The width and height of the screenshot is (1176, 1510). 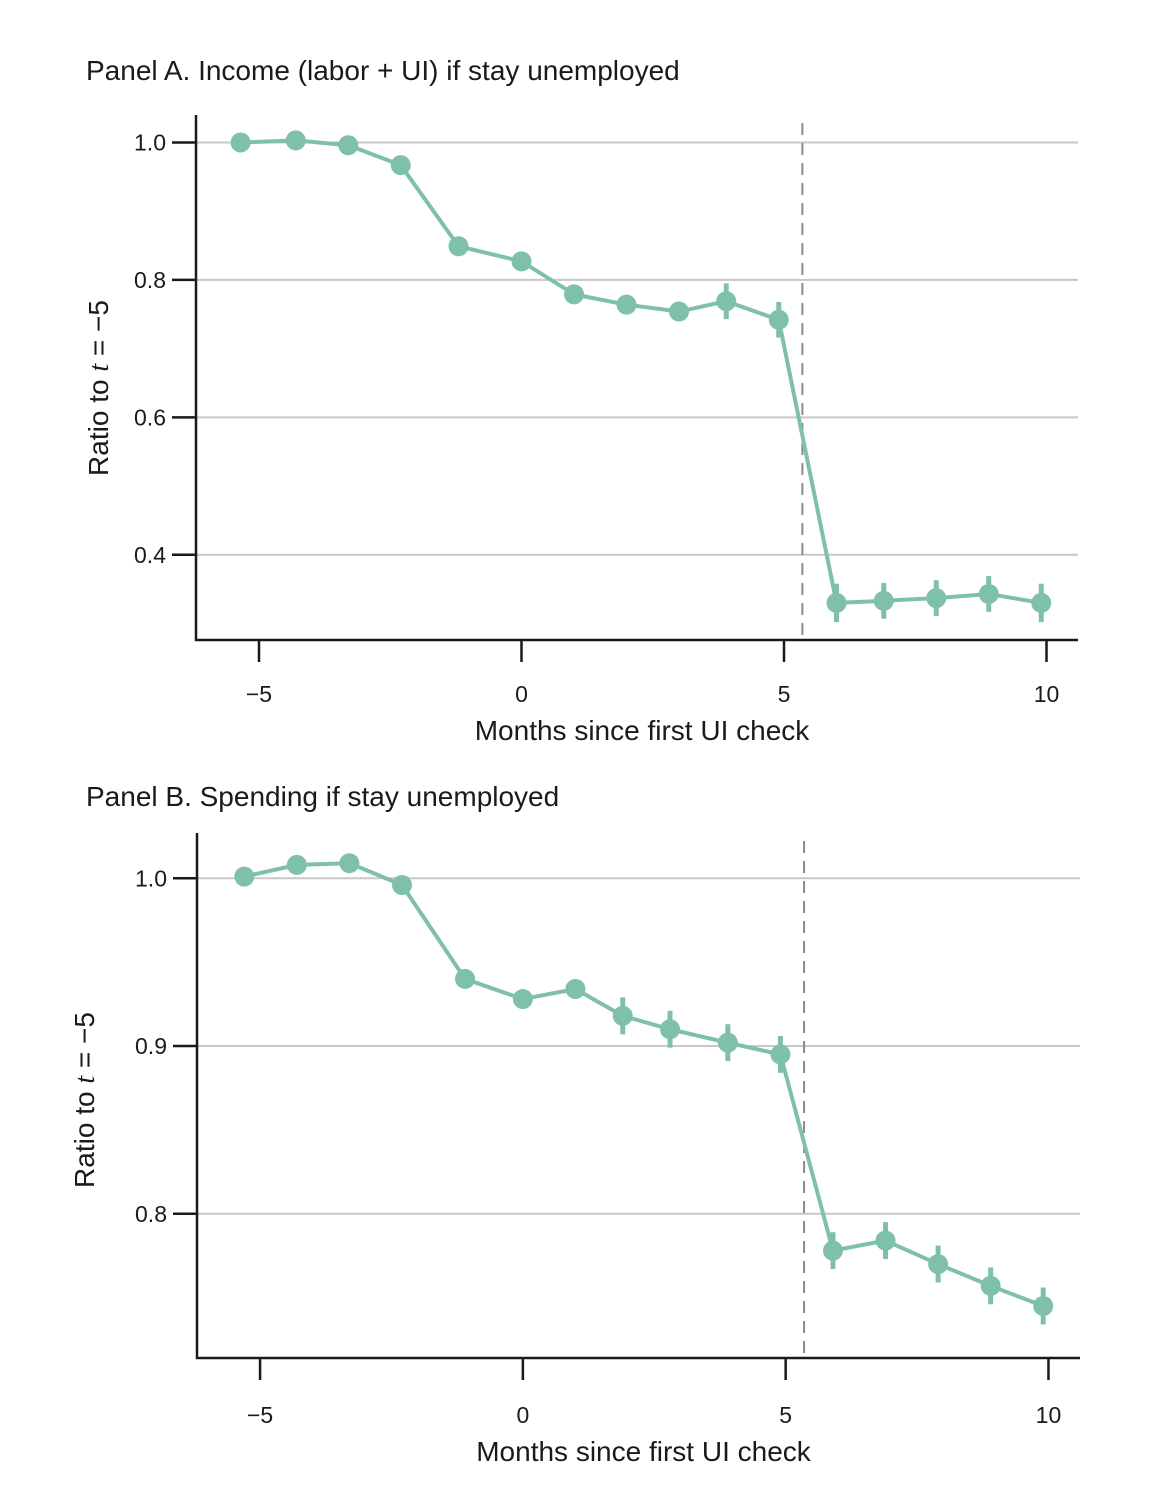 I want to click on y-tick-label: 0.6, so click(x=150, y=417).